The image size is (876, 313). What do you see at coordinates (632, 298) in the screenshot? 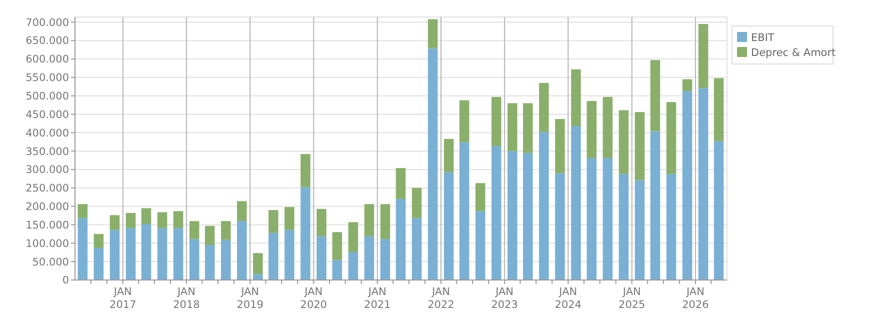
I see `x-tick-label: JAN 2025` at bounding box center [632, 298].